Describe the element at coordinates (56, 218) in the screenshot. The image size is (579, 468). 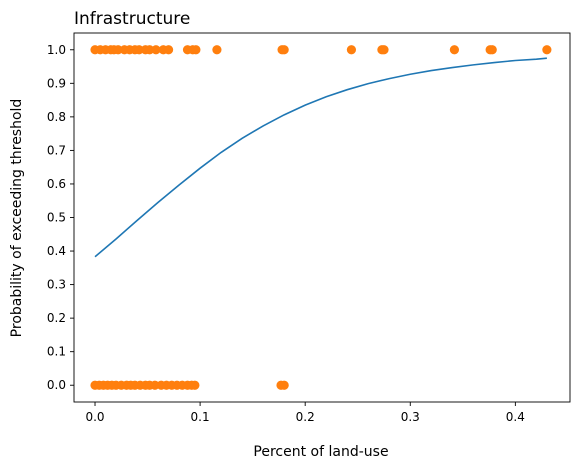
I see `y-tick-label: 0.5` at that location.